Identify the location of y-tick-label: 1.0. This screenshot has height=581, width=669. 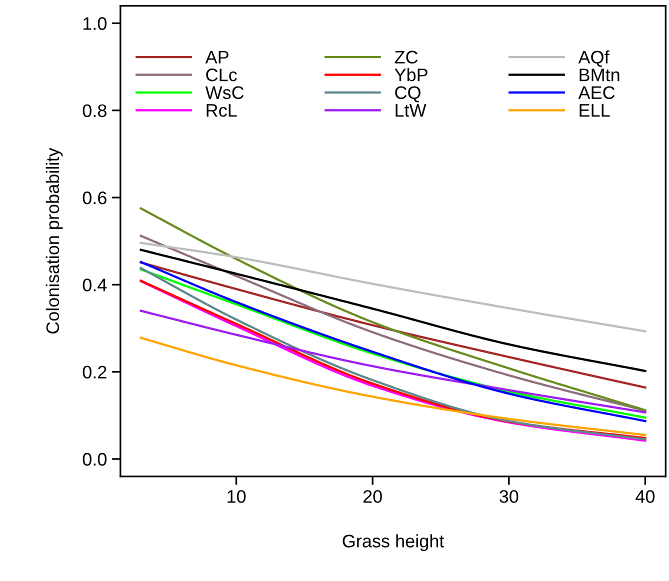
(95, 23).